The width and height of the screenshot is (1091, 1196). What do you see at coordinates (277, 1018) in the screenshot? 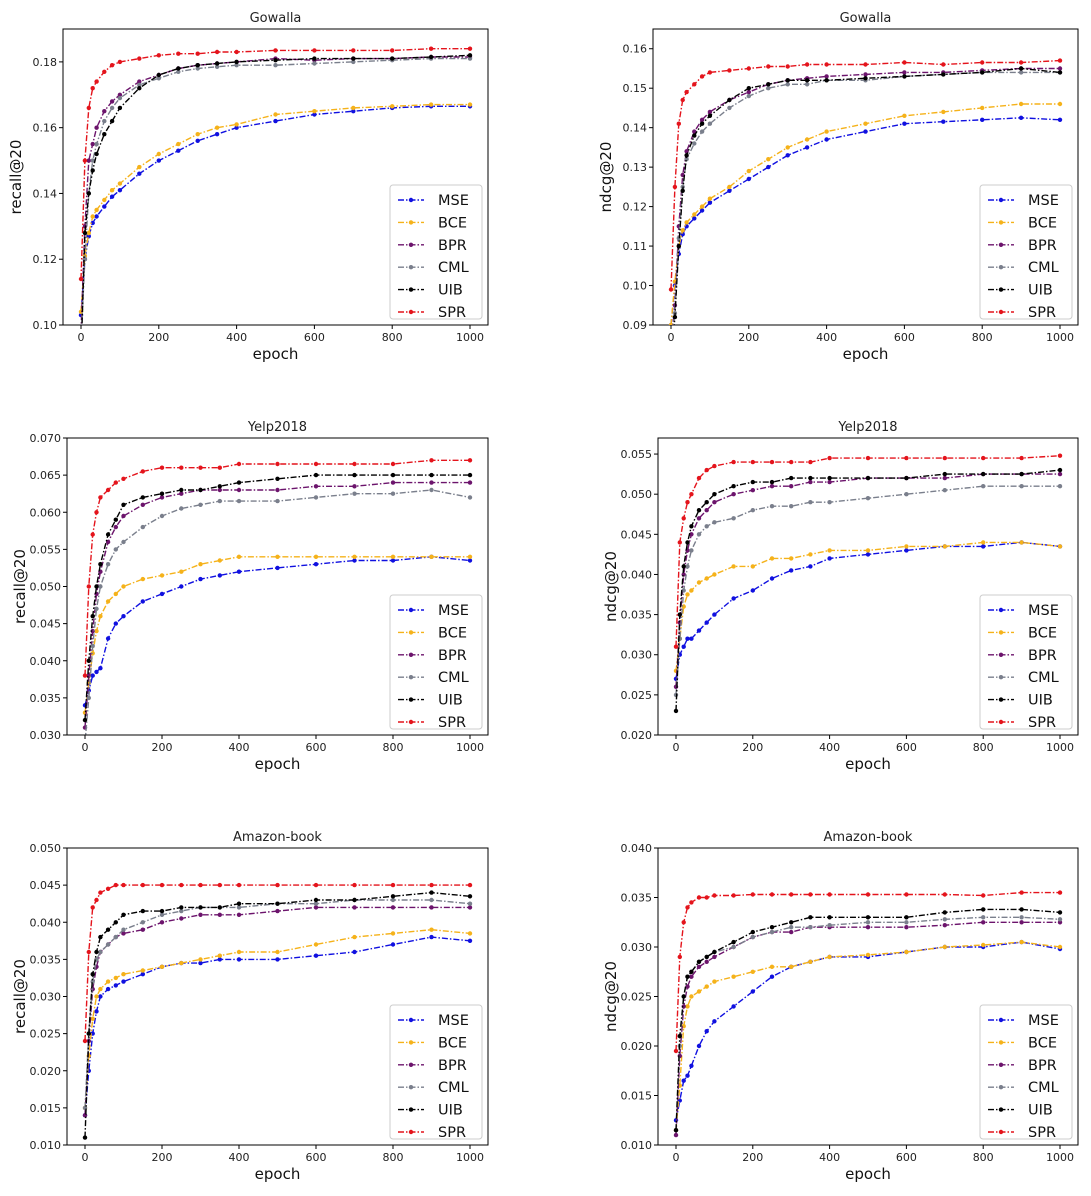
I see `series-line-bce` at bounding box center [277, 1018].